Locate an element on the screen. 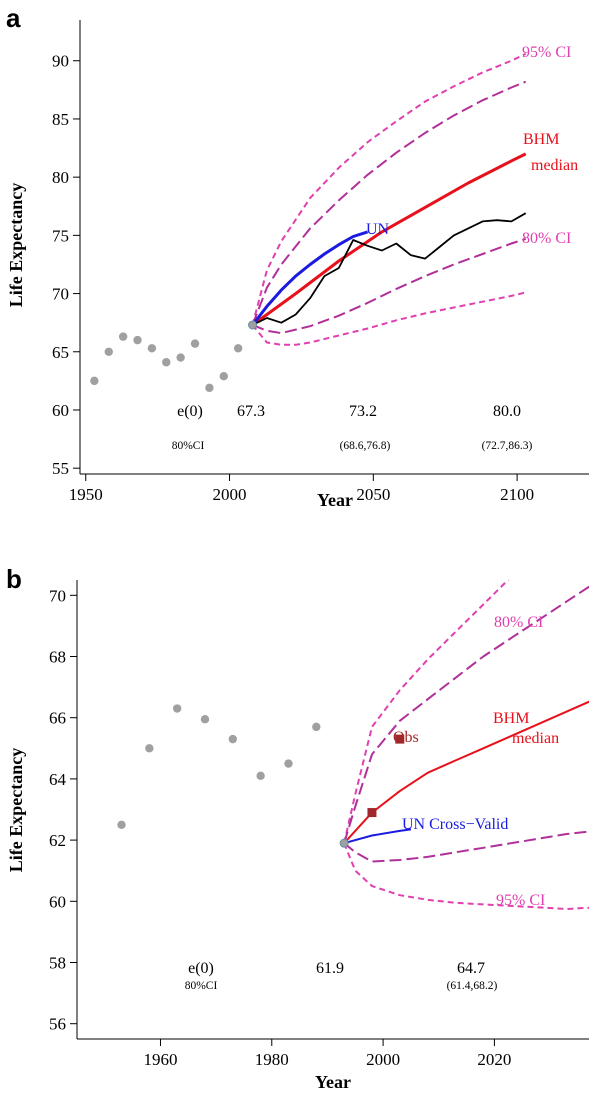 The width and height of the screenshot is (589, 1095). y-tick-label: 65 is located at coordinates (60, 352).